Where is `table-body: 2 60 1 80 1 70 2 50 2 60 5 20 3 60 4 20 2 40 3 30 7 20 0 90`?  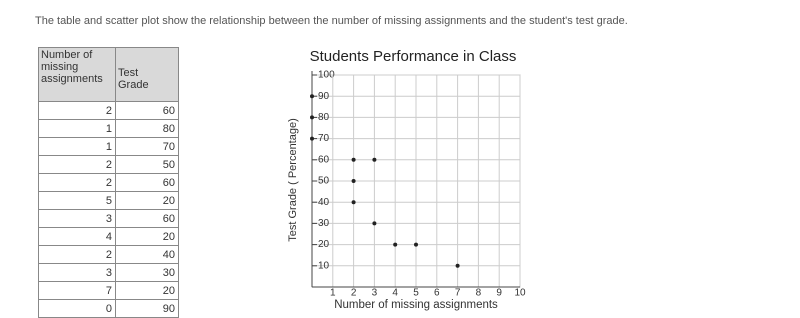
table-body: 2 60 1 80 1 70 2 50 2 60 5 20 3 60 4 20 2 40 3 30 7 20 0 90 is located at coordinates (108, 209).